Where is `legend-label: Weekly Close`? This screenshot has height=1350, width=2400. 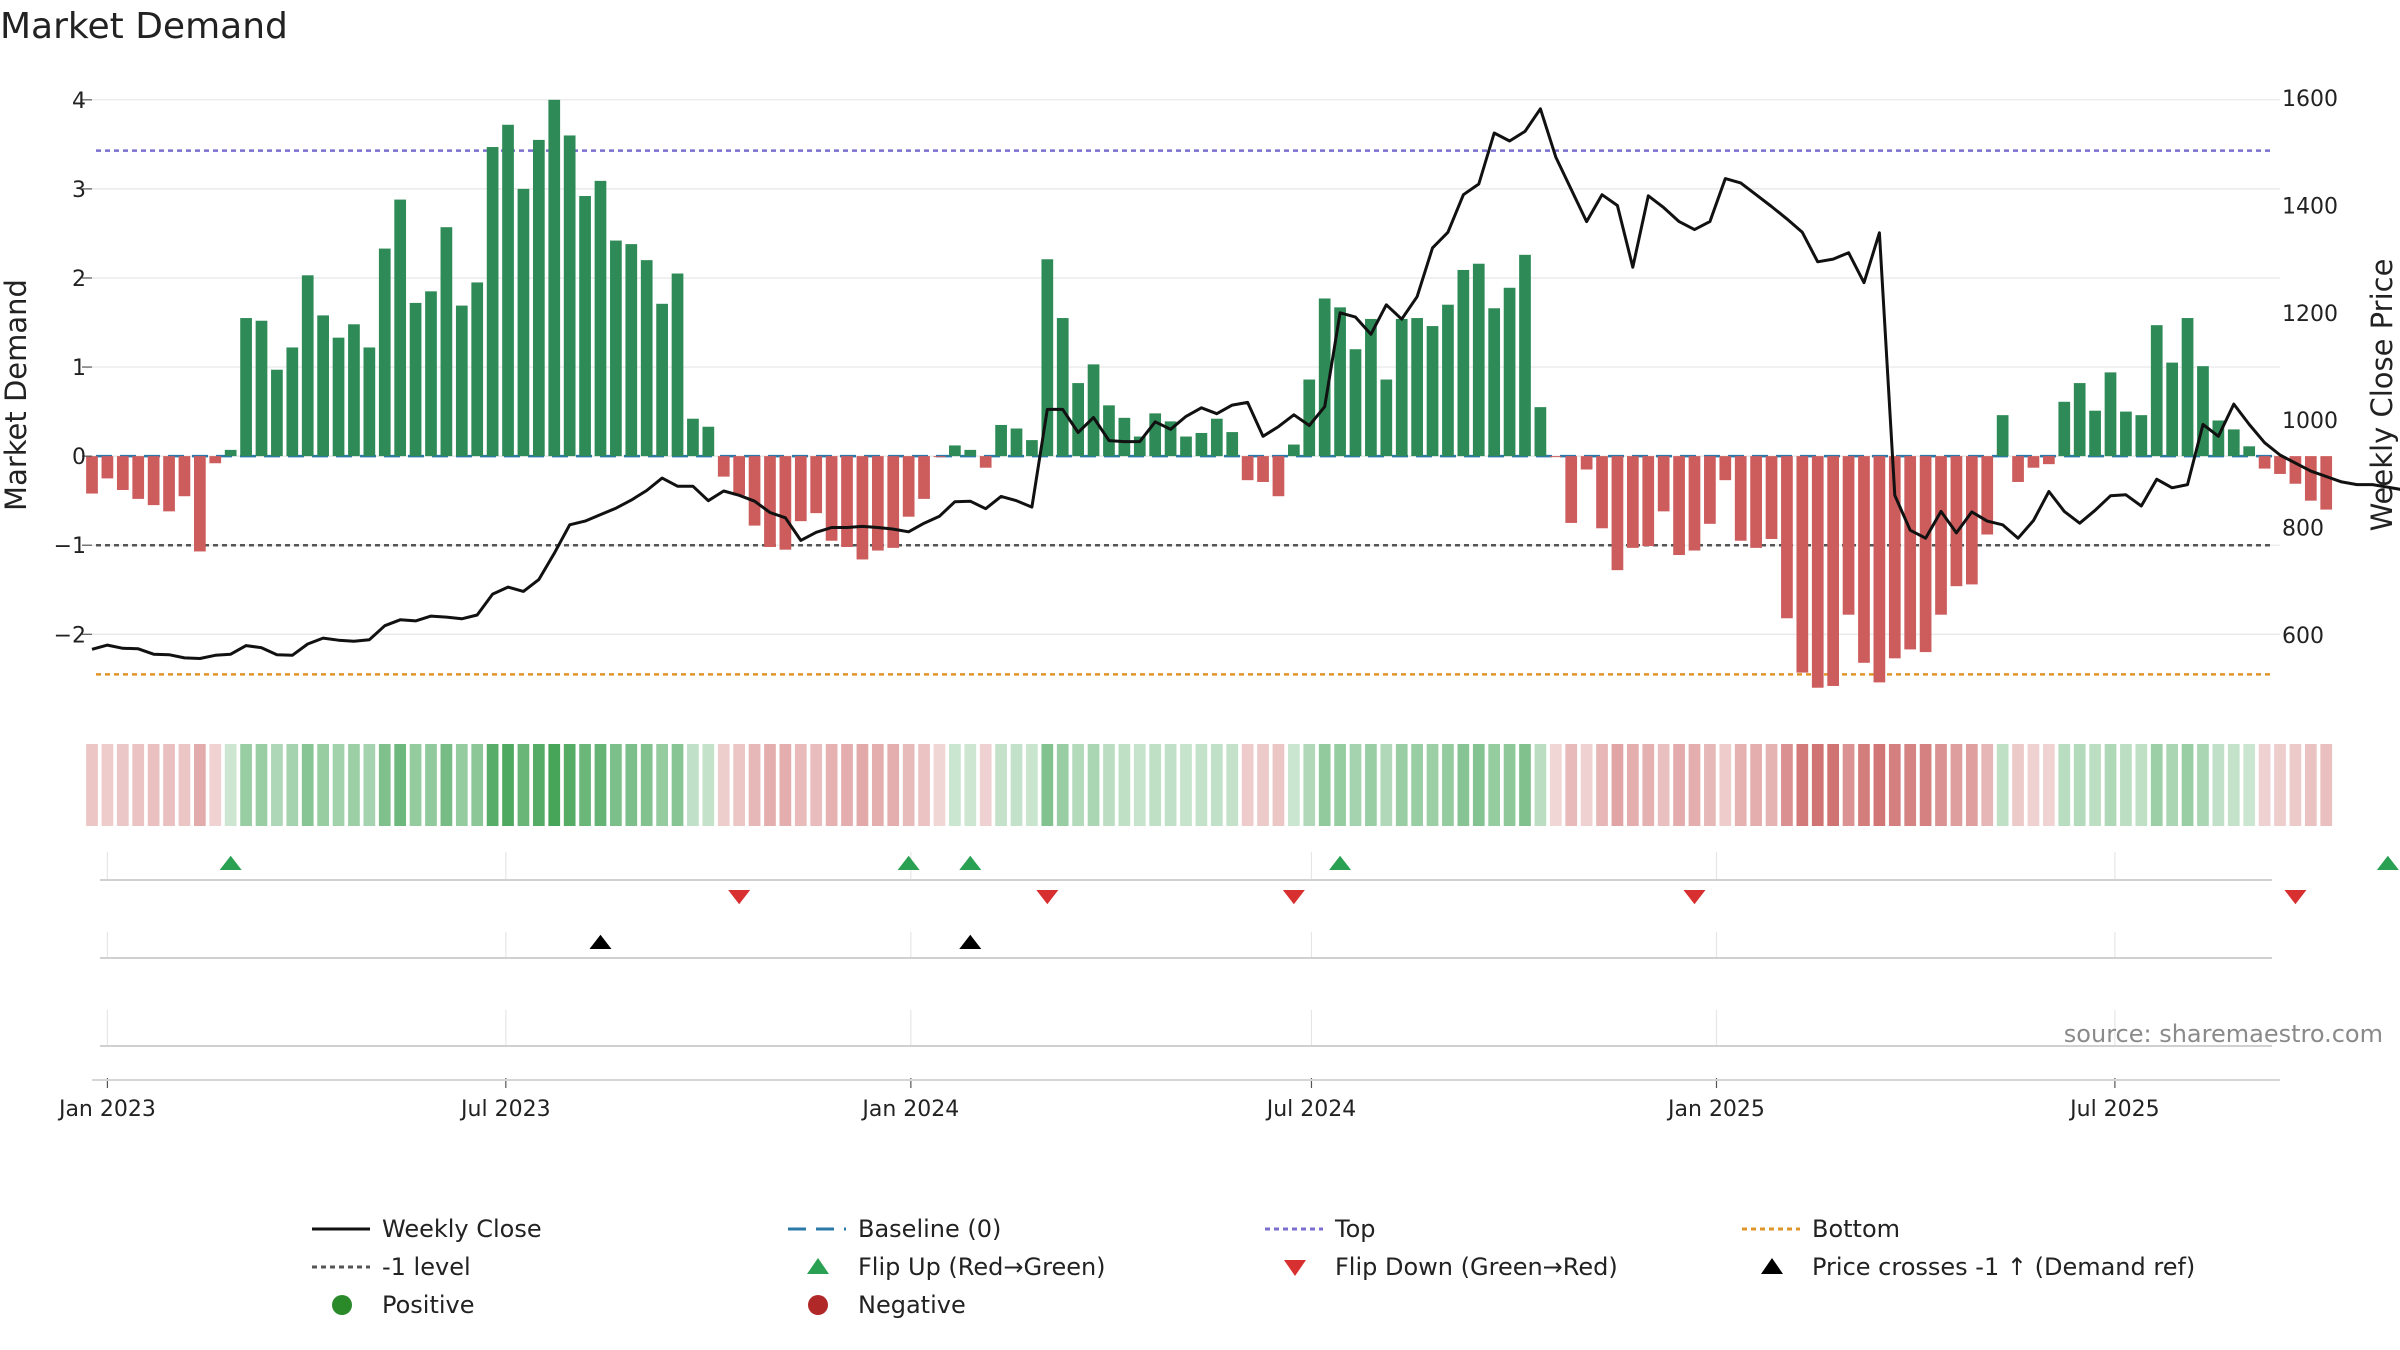
legend-label: Weekly Close is located at coordinates (462, 1229).